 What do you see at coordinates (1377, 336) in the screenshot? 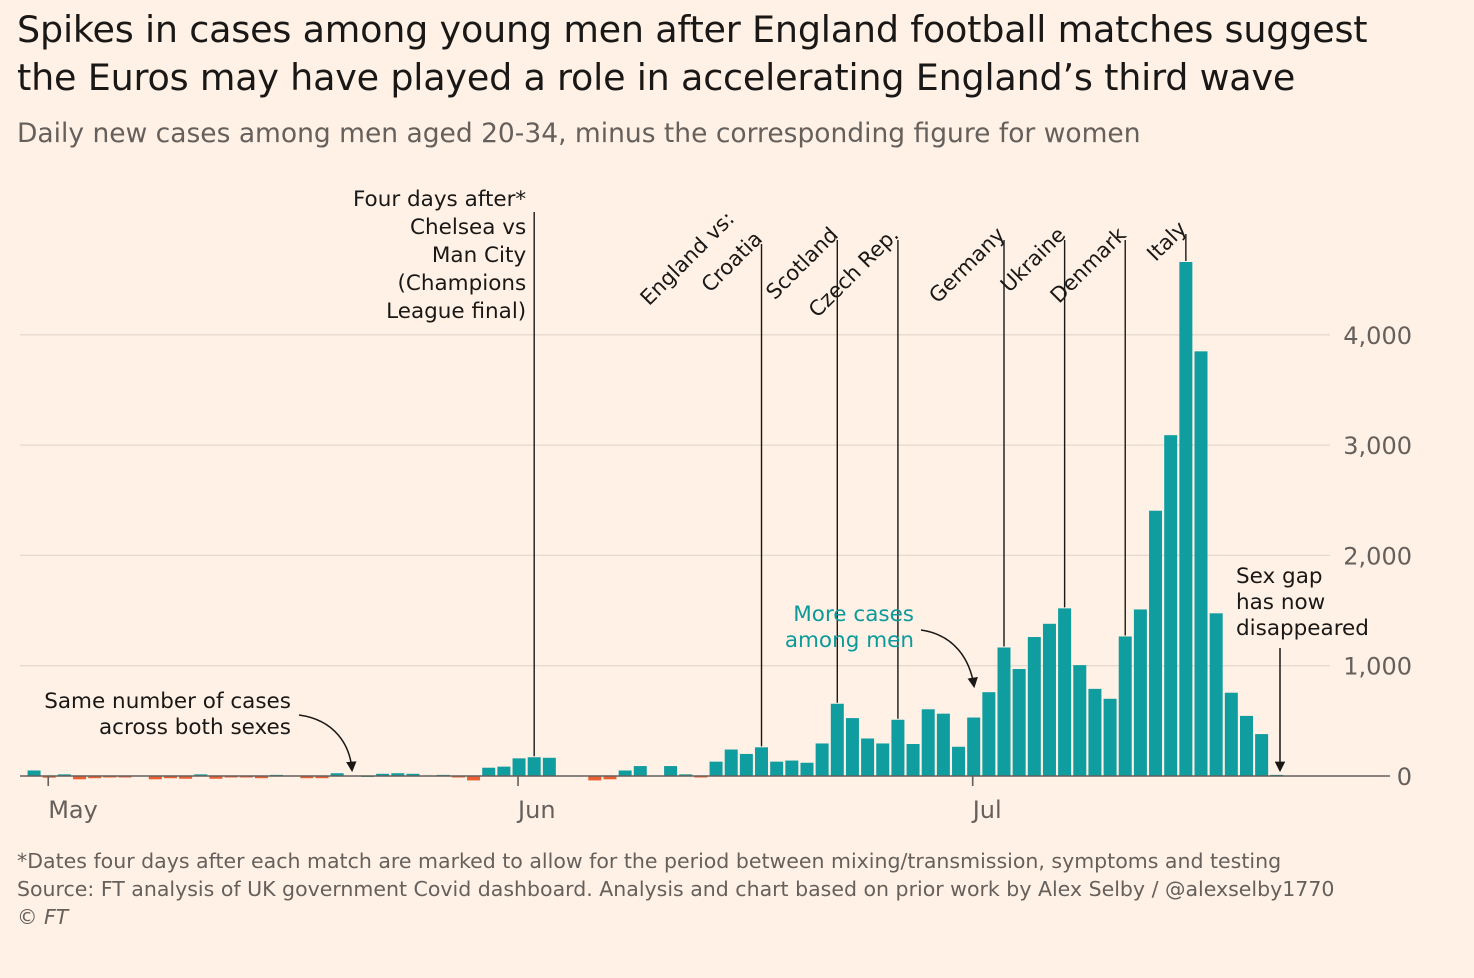
I see `y-tick-label: 4,000` at bounding box center [1377, 336].